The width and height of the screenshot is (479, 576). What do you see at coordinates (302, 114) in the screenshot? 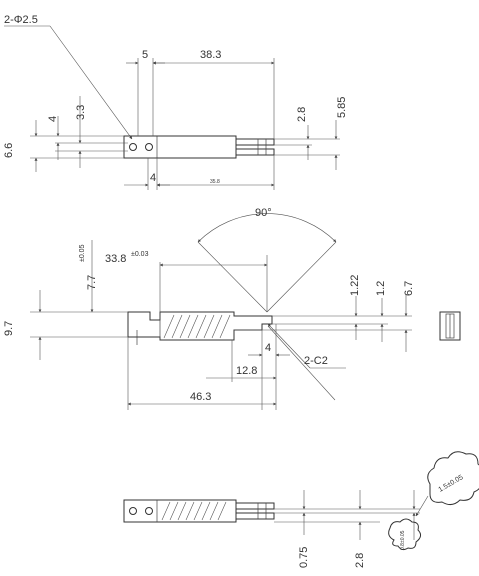
I see `dim-2-8-top: 2.8` at bounding box center [302, 114].